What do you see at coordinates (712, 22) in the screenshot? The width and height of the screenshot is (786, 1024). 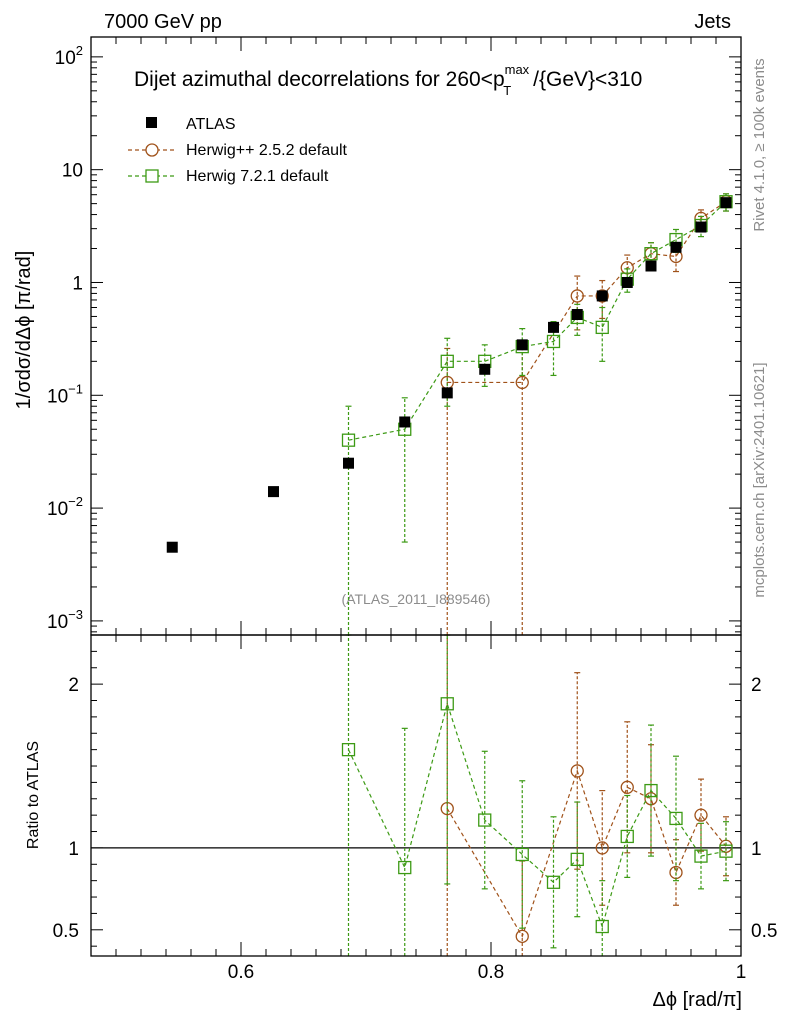 I see `header-process: Jets` at bounding box center [712, 22].